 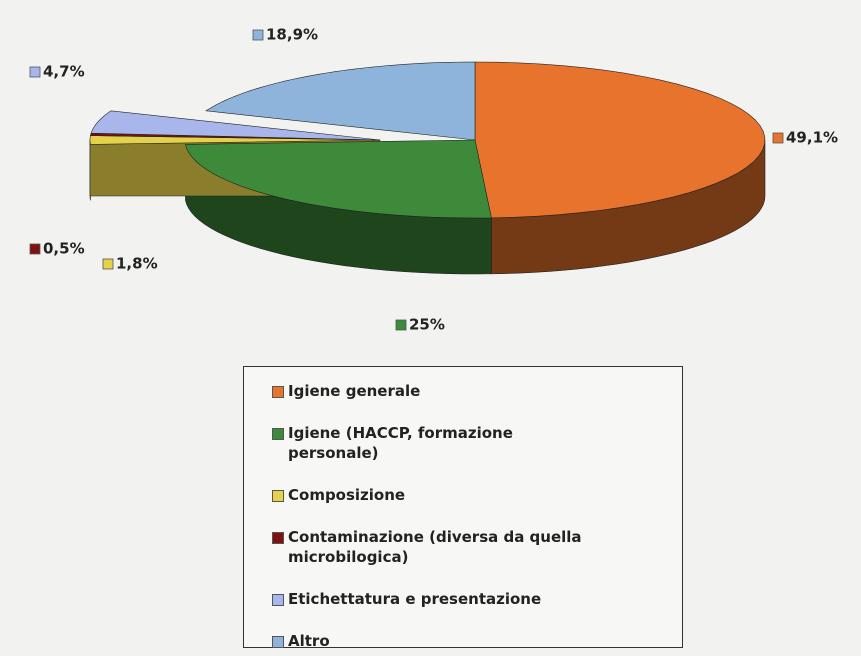 I want to click on value-label: 49,1%, so click(x=812, y=138).